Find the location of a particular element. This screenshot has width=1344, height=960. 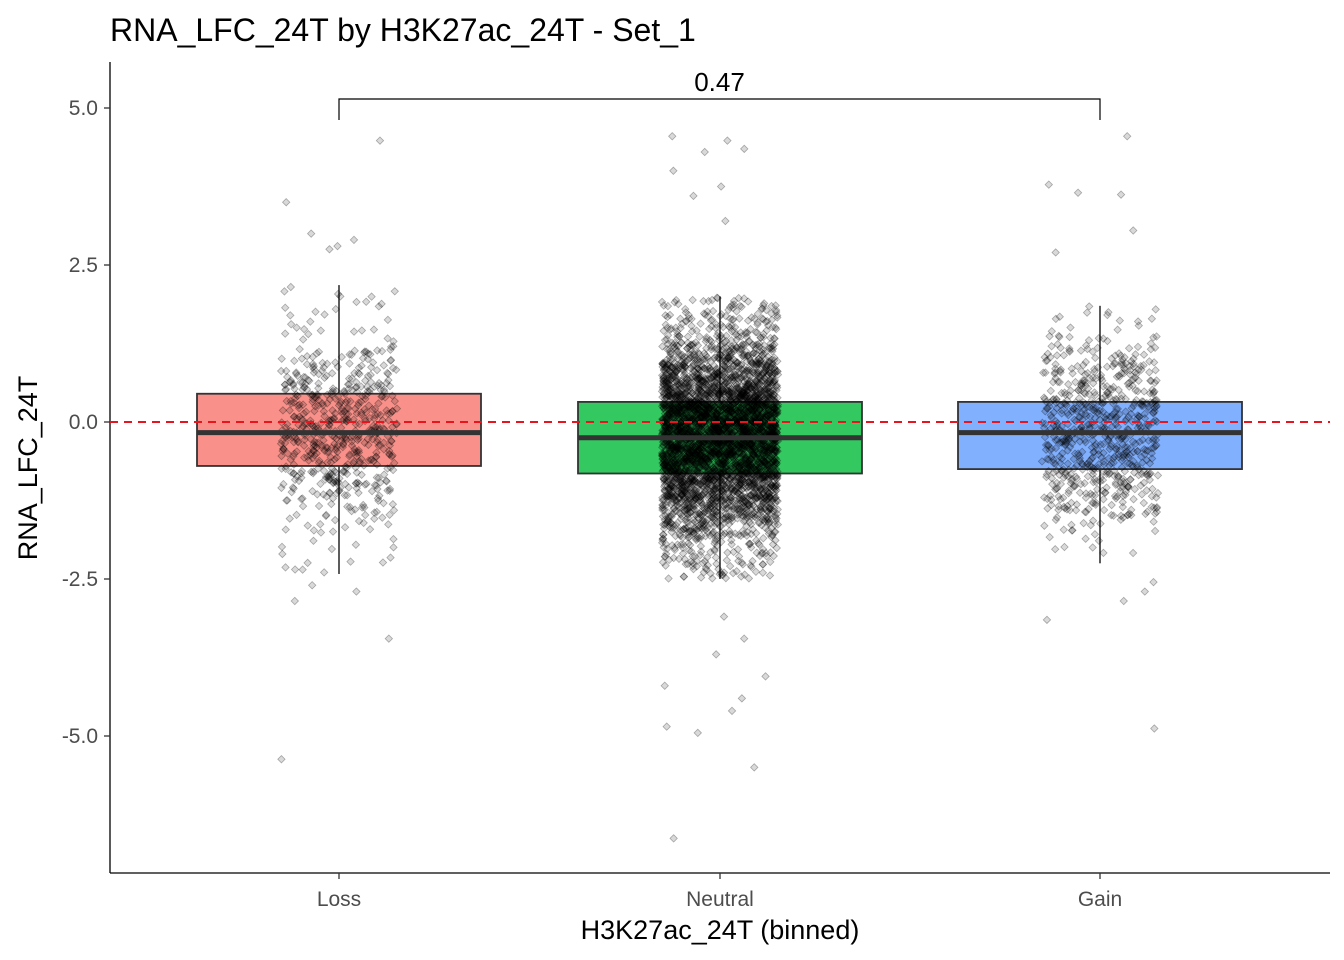

y-tick-label: -5.0 is located at coordinates (80, 736).